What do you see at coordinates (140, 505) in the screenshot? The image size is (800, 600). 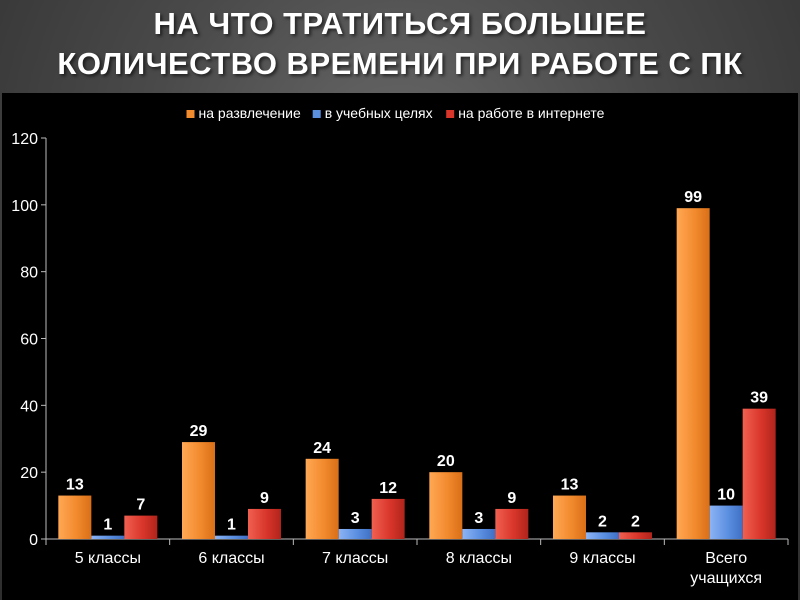 I see `data-label: 7` at bounding box center [140, 505].